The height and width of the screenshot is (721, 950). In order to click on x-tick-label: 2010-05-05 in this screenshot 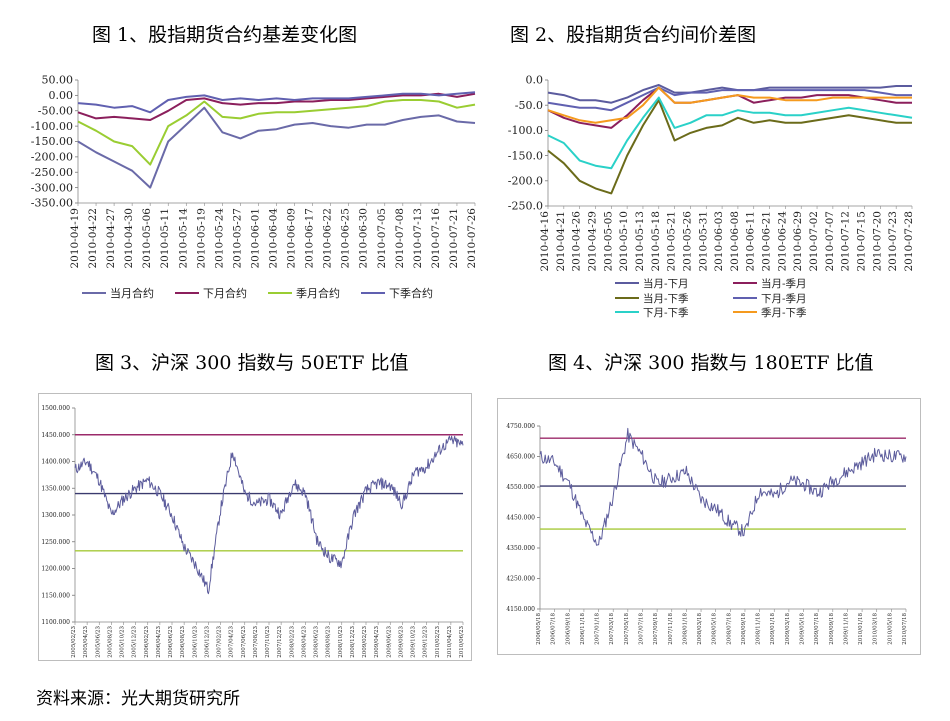, I will do `click(608, 241)`.